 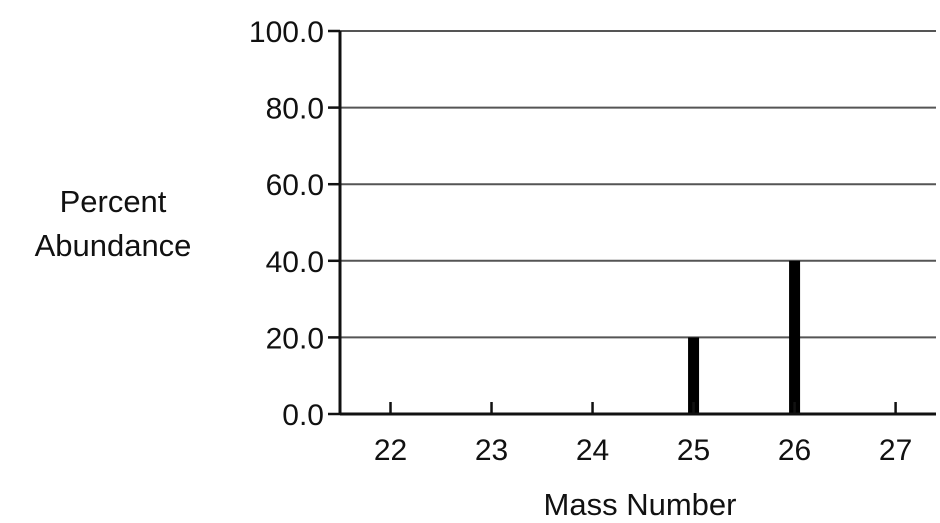 I want to click on y-tick-label: 0.0, so click(x=303, y=415).